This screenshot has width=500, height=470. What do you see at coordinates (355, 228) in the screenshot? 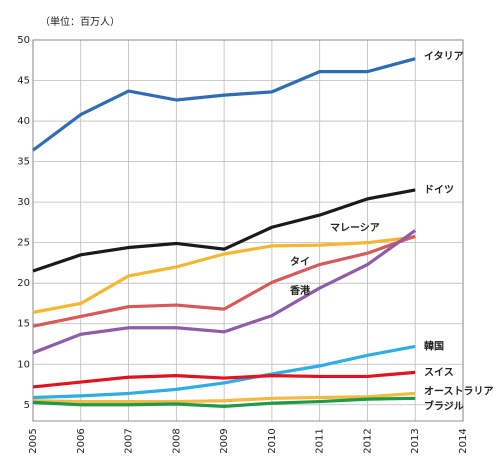
I see `series-label: マレーシア` at bounding box center [355, 228].